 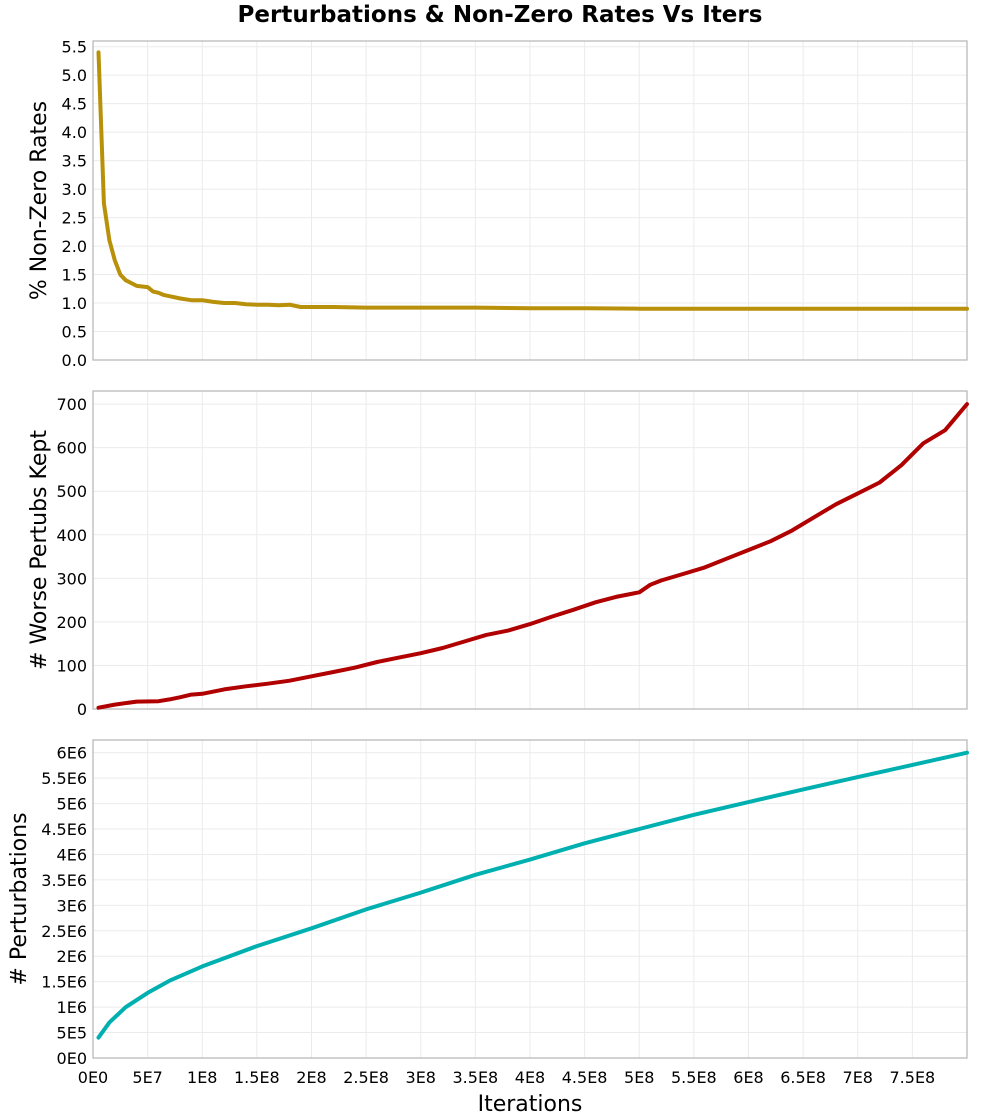 I want to click on y-tick-label: 0.0, so click(x=74, y=360).